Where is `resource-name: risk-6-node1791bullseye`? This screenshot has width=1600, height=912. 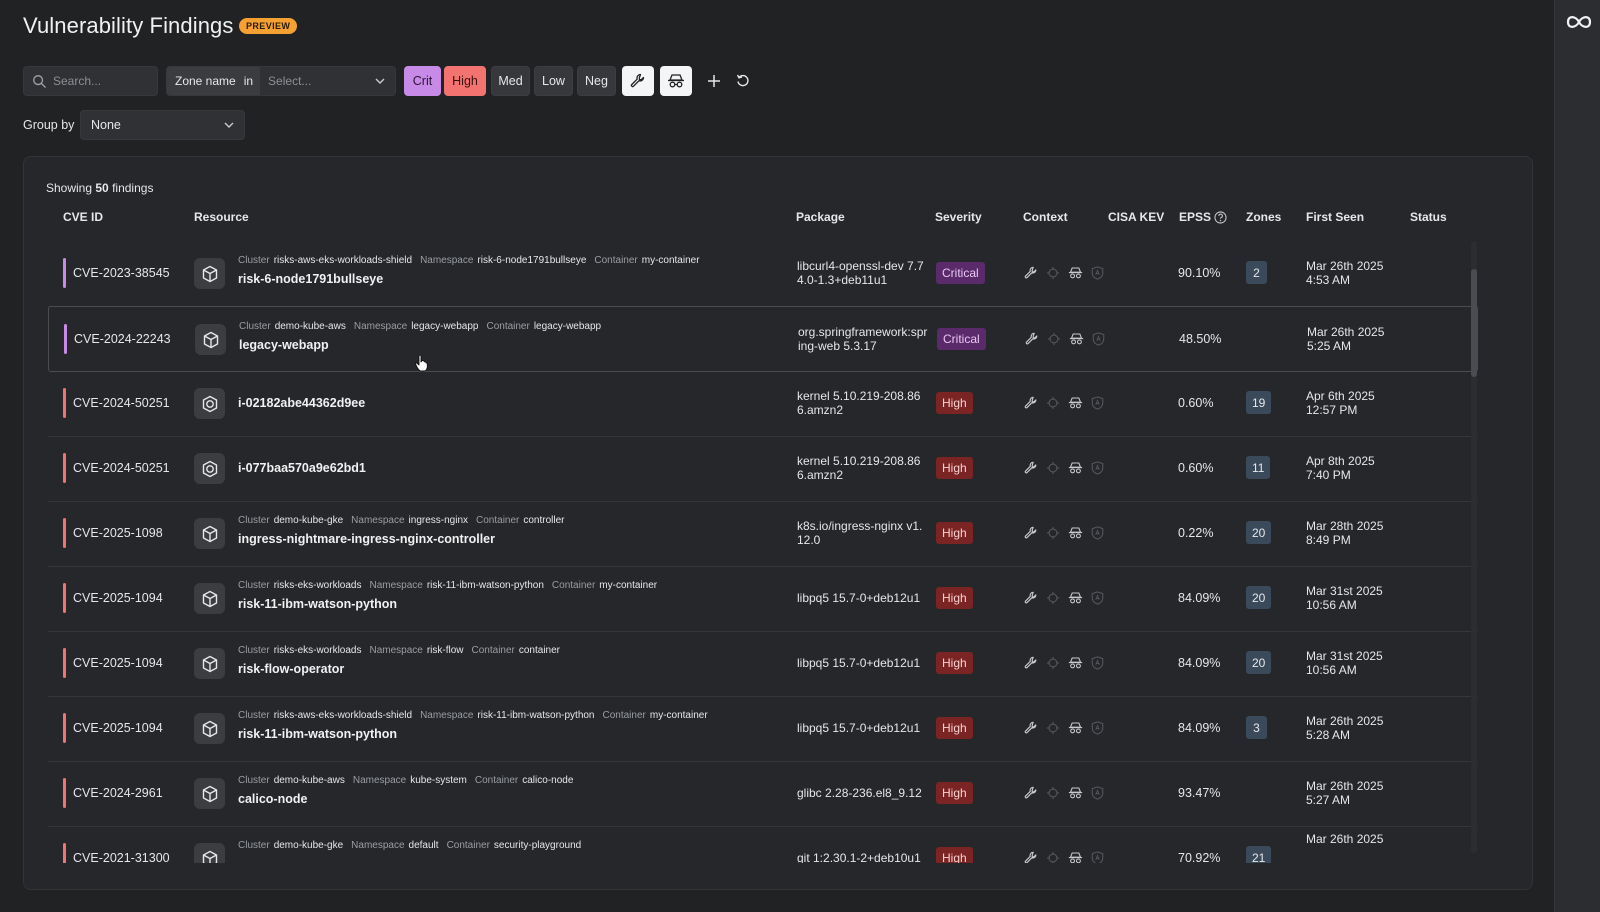 resource-name: risk-6-node1791bullseye is located at coordinates (311, 279).